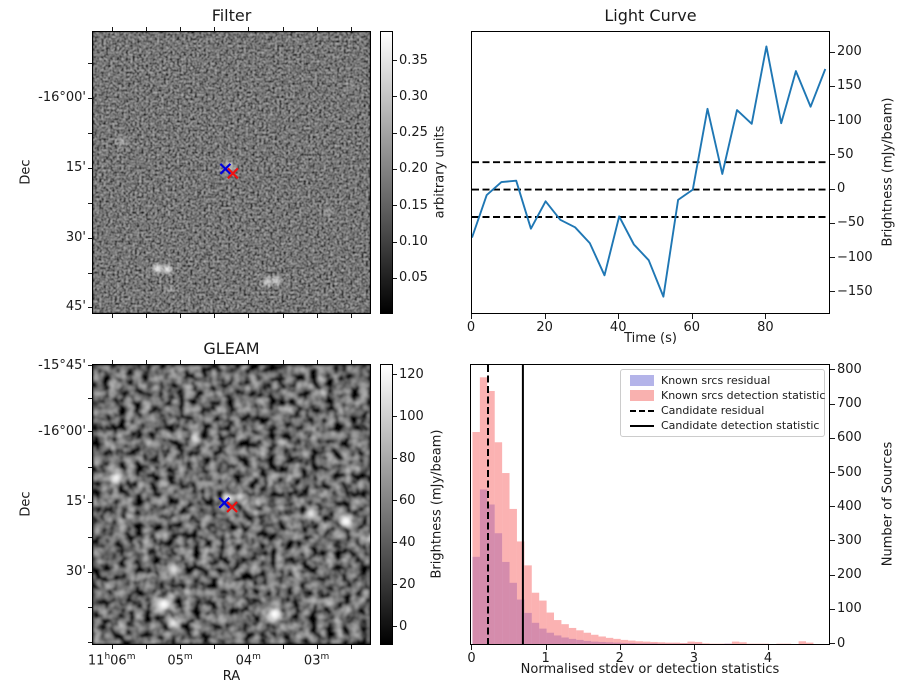 Image resolution: width=907 pixels, height=699 pixels. I want to click on tick-label: 100, so click(849, 609).